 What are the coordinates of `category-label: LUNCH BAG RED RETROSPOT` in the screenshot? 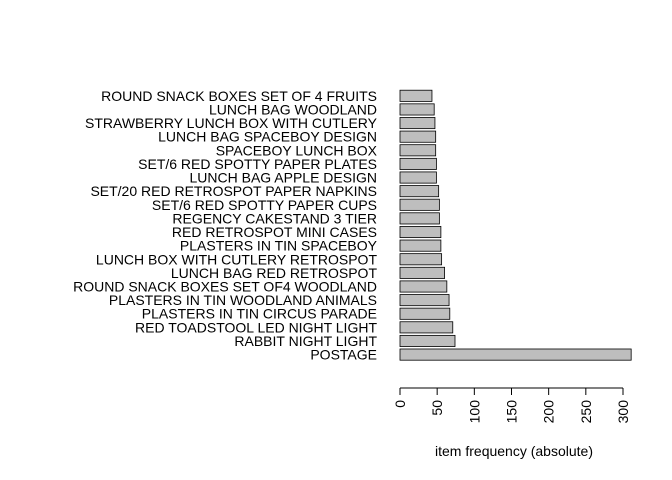 It's located at (274, 273).